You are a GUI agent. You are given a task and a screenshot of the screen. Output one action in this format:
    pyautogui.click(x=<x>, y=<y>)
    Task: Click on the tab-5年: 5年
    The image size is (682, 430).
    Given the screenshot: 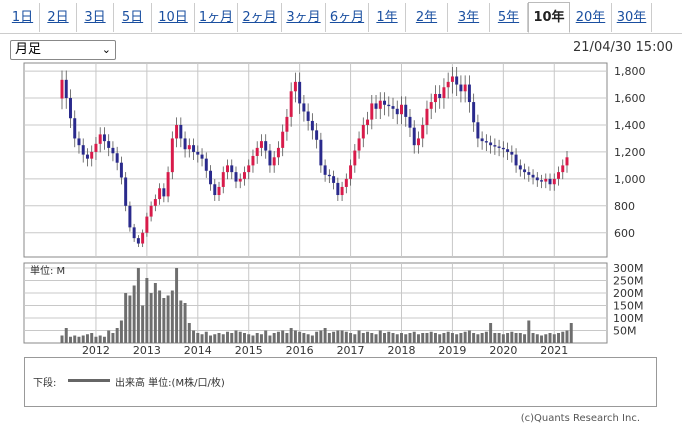 What is the action you would take?
    pyautogui.click(x=509, y=17)
    